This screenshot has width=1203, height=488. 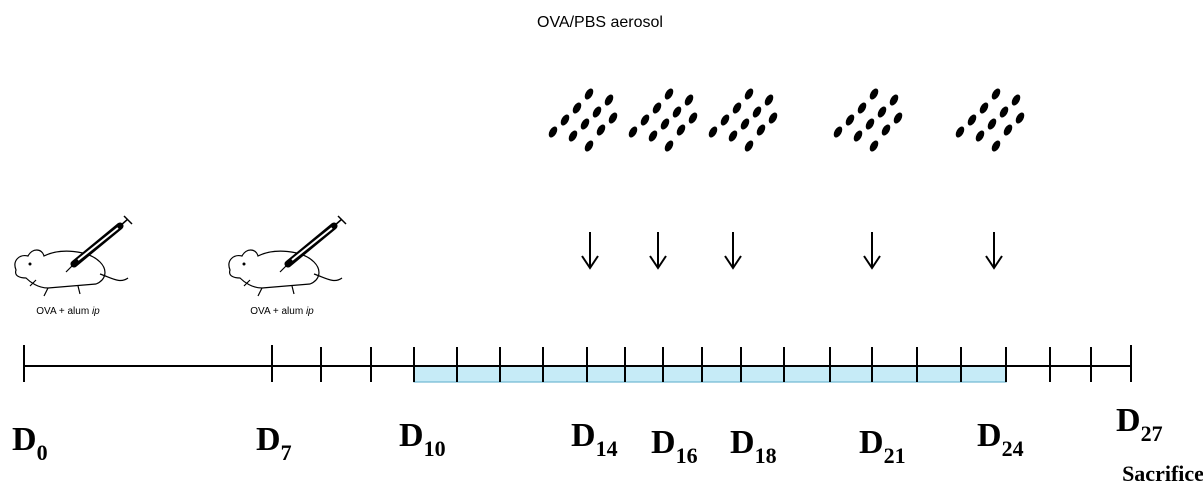 What do you see at coordinates (607, 448) in the screenshot?
I see `day-number: 14` at bounding box center [607, 448].